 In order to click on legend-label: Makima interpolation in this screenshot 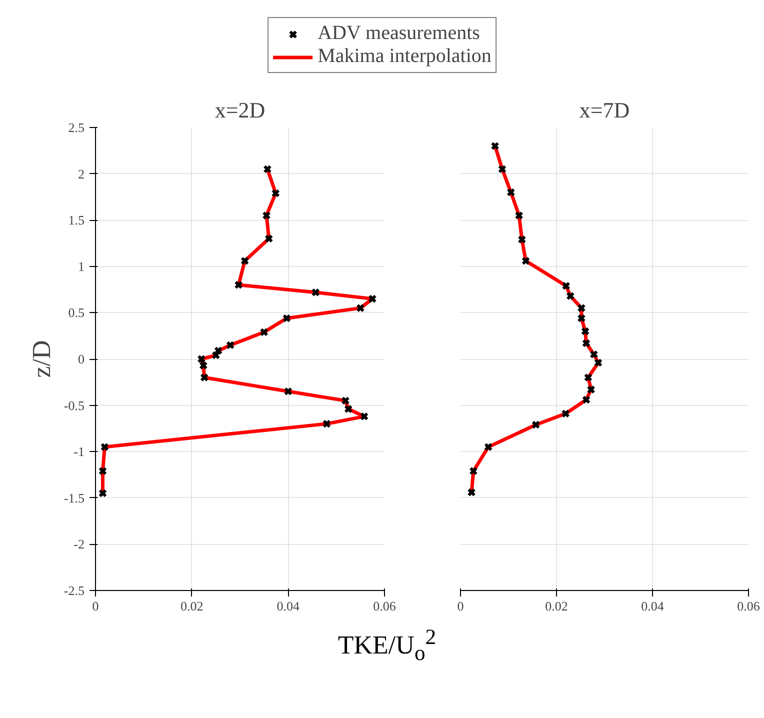, I will do `click(405, 56)`.